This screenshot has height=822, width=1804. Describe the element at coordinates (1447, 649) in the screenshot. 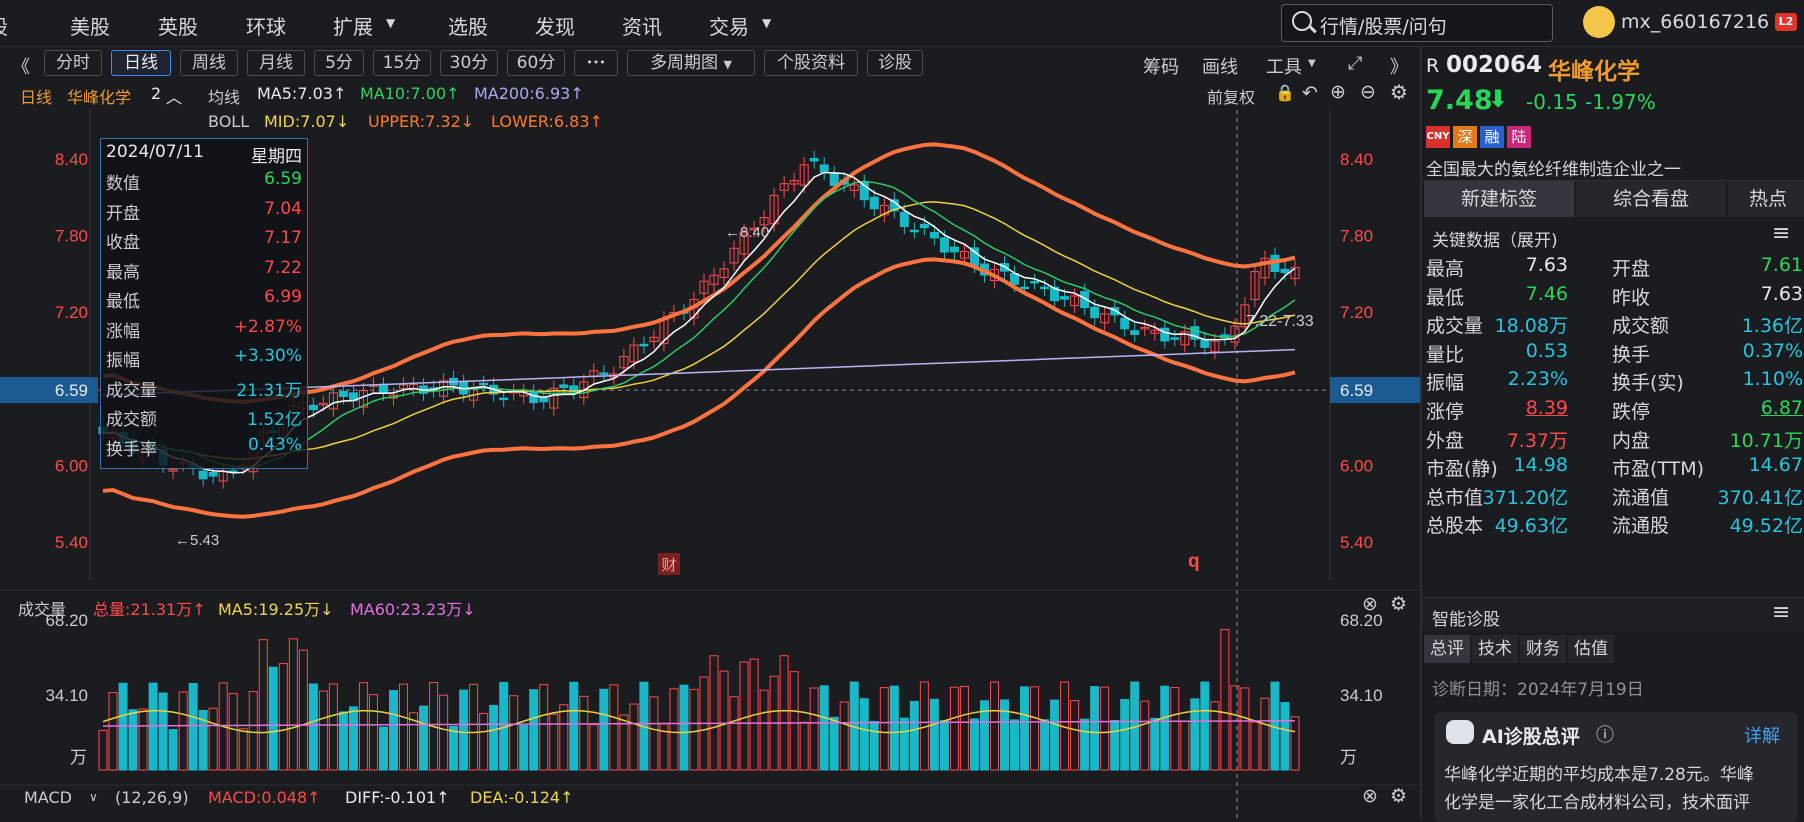

I see `diag-tab-summary: 总评` at that location.